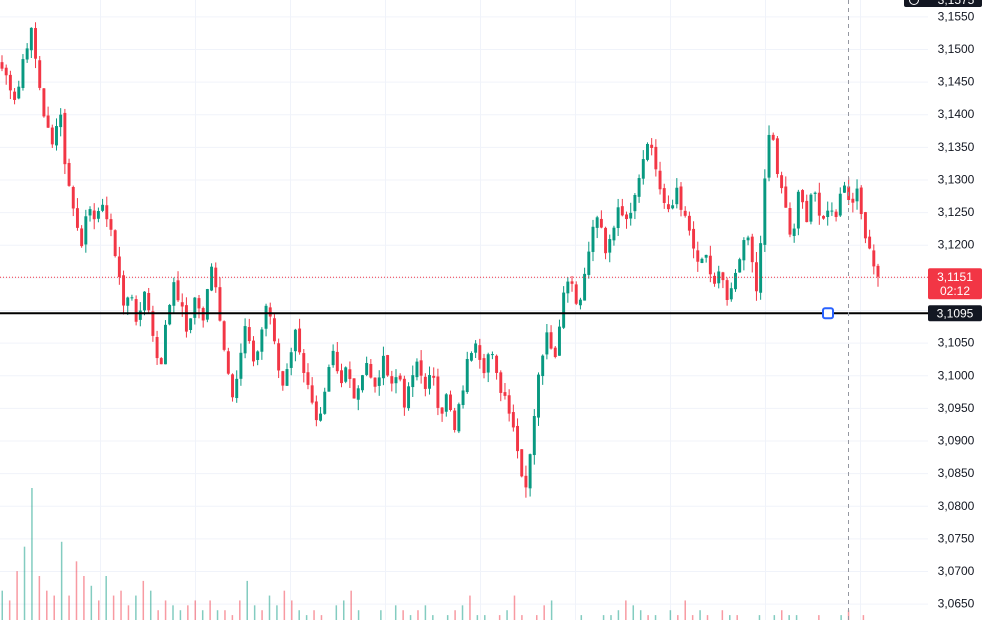  I want to click on line-drag-handle, so click(828, 313).